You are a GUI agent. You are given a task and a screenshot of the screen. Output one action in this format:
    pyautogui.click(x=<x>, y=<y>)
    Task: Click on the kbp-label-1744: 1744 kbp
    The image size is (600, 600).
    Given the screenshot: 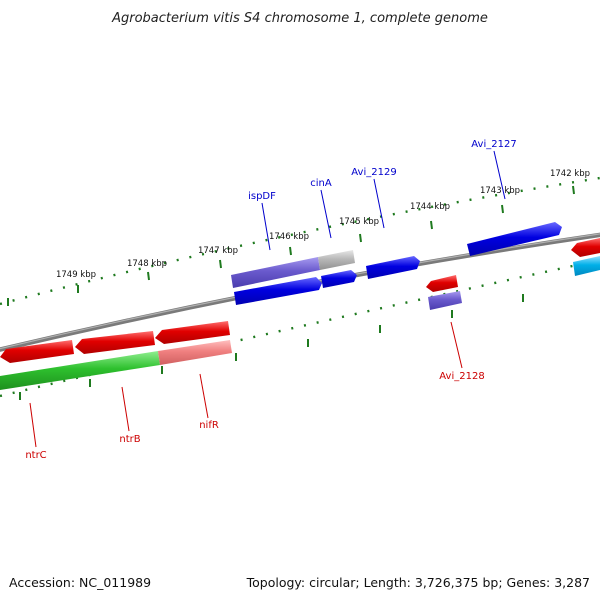 What is the action you would take?
    pyautogui.click(x=430, y=207)
    